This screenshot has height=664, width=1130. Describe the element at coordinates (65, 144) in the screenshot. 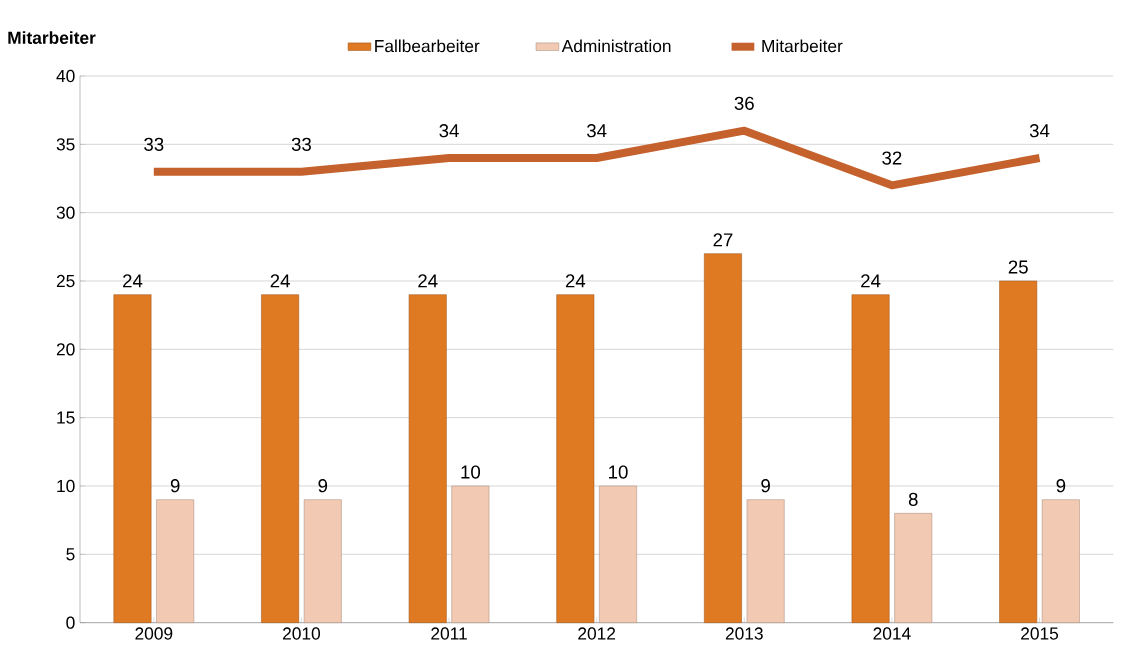

I see `y-tick-label: 35` at that location.